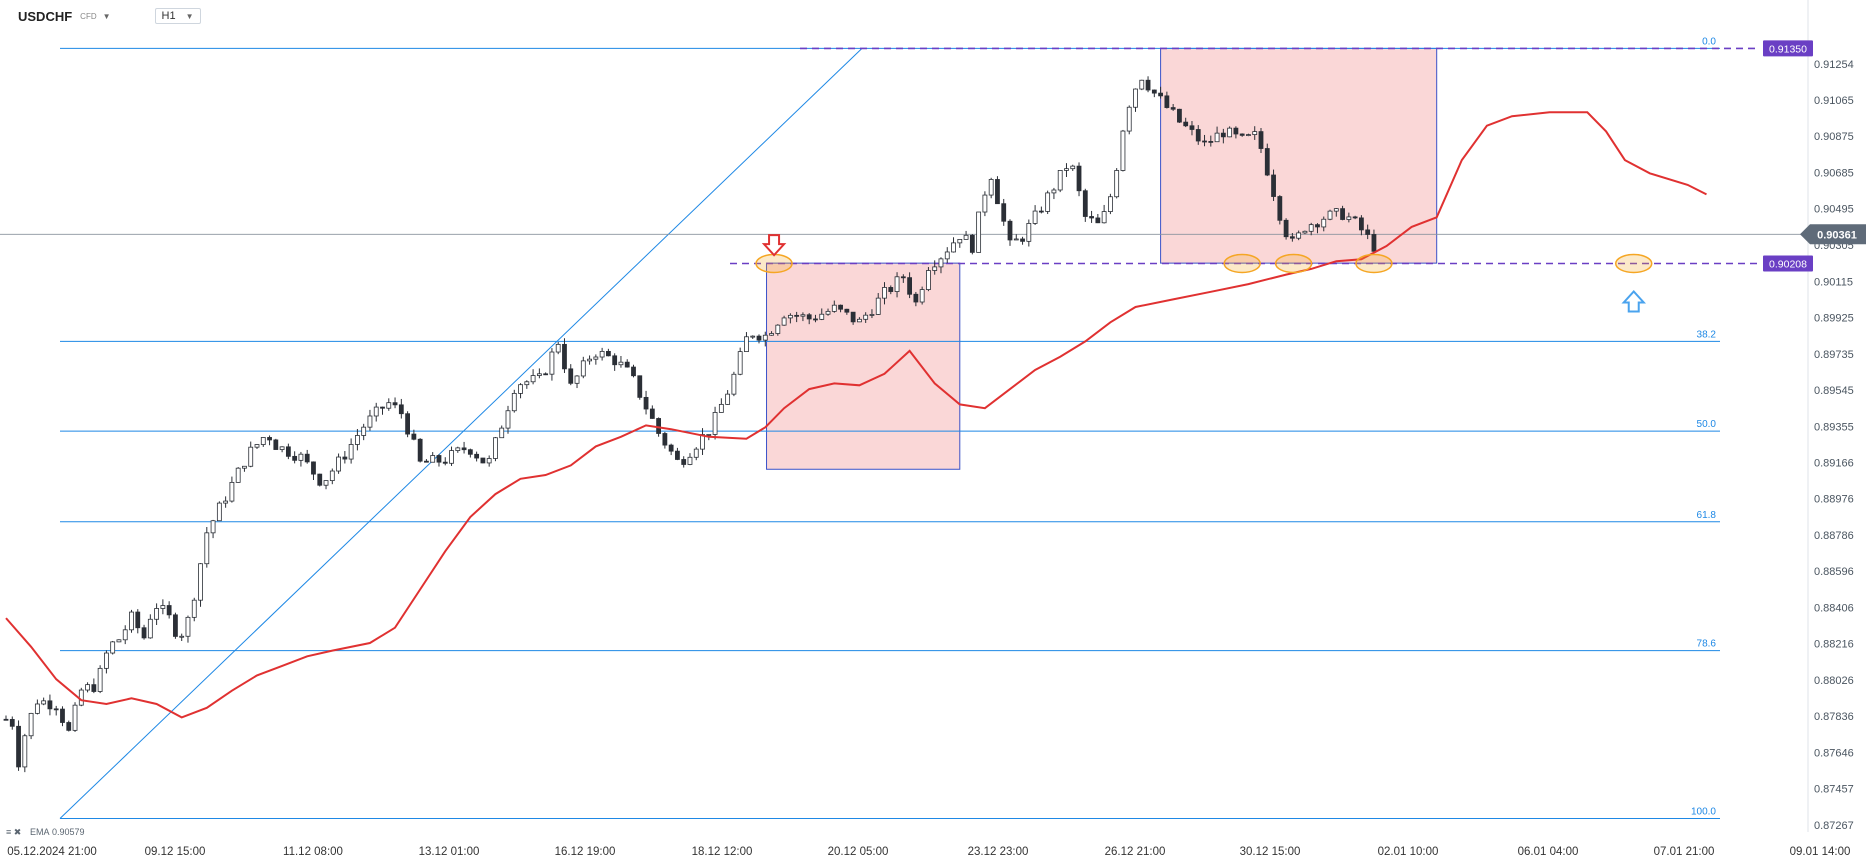 The image size is (1866, 865). Describe the element at coordinates (1135, 852) in the screenshot. I see `x-tick-label-8: 26.12 21:00` at that location.